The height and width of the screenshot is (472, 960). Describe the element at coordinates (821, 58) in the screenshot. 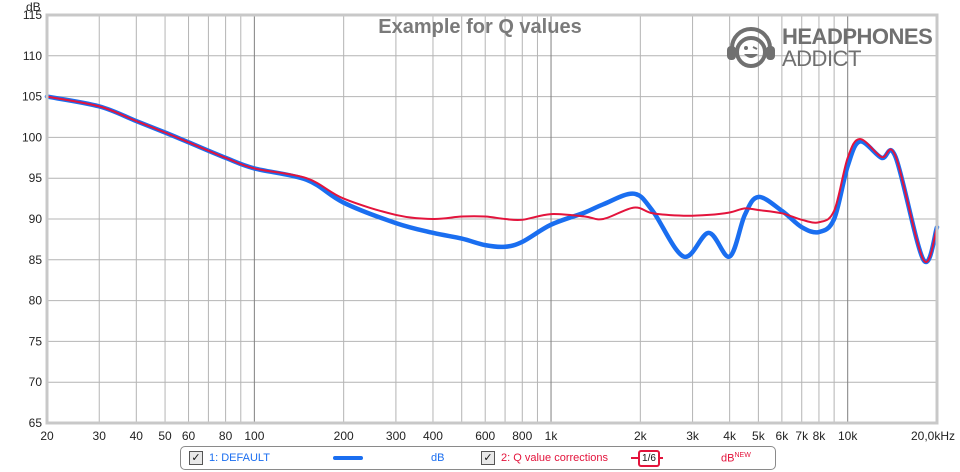

I see `logo-text-addict: ADDICT` at that location.